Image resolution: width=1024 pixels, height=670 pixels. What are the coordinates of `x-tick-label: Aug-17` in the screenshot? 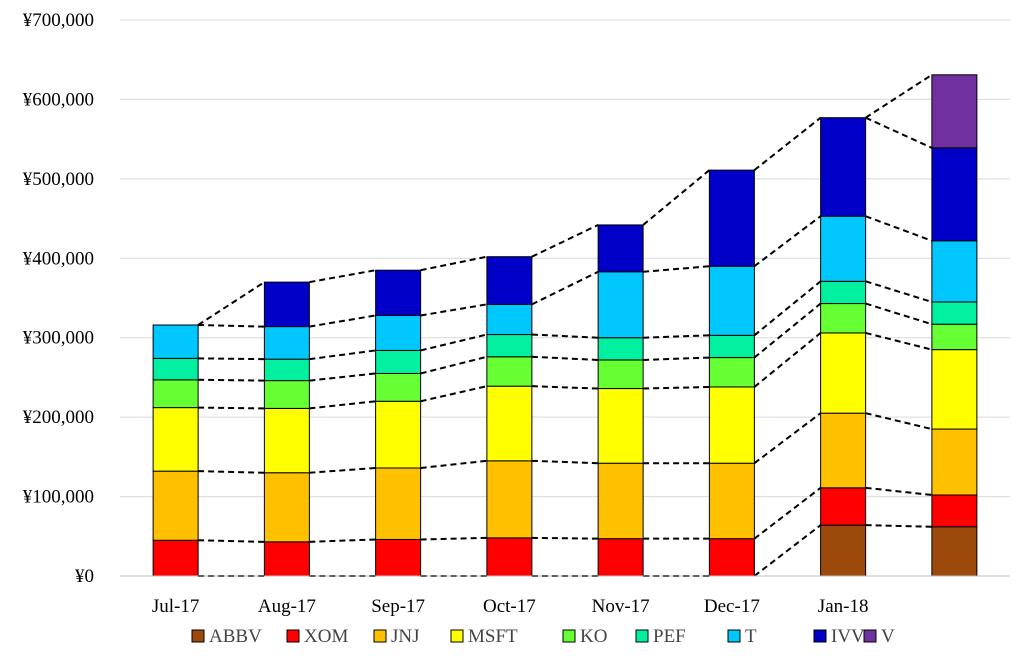 It's located at (287, 606).